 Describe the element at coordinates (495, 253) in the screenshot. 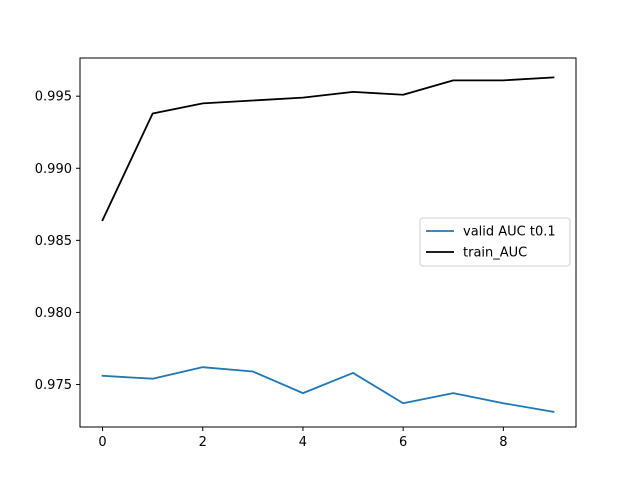

I see `legend-label-1: train_AUC` at that location.